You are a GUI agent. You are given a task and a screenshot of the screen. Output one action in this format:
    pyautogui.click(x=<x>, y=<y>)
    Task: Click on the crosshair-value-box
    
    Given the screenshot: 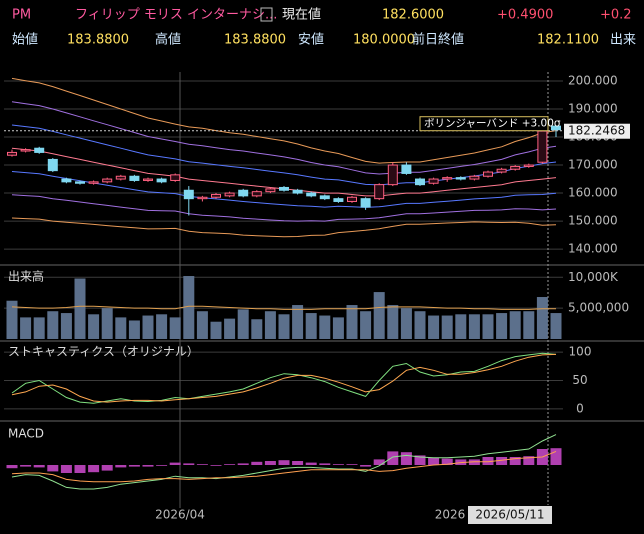 What is the action you would take?
    pyautogui.click(x=597, y=131)
    